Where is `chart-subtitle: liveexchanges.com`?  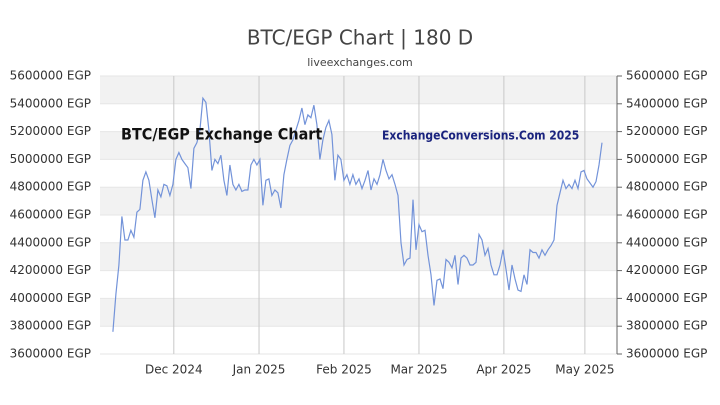 chart-subtitle: liveexchanges.com is located at coordinates (359, 62).